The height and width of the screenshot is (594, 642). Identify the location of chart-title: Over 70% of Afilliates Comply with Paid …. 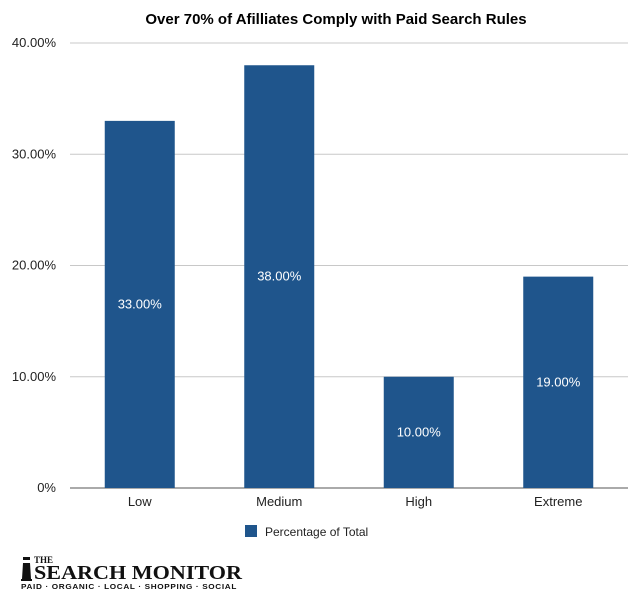
(335, 19).